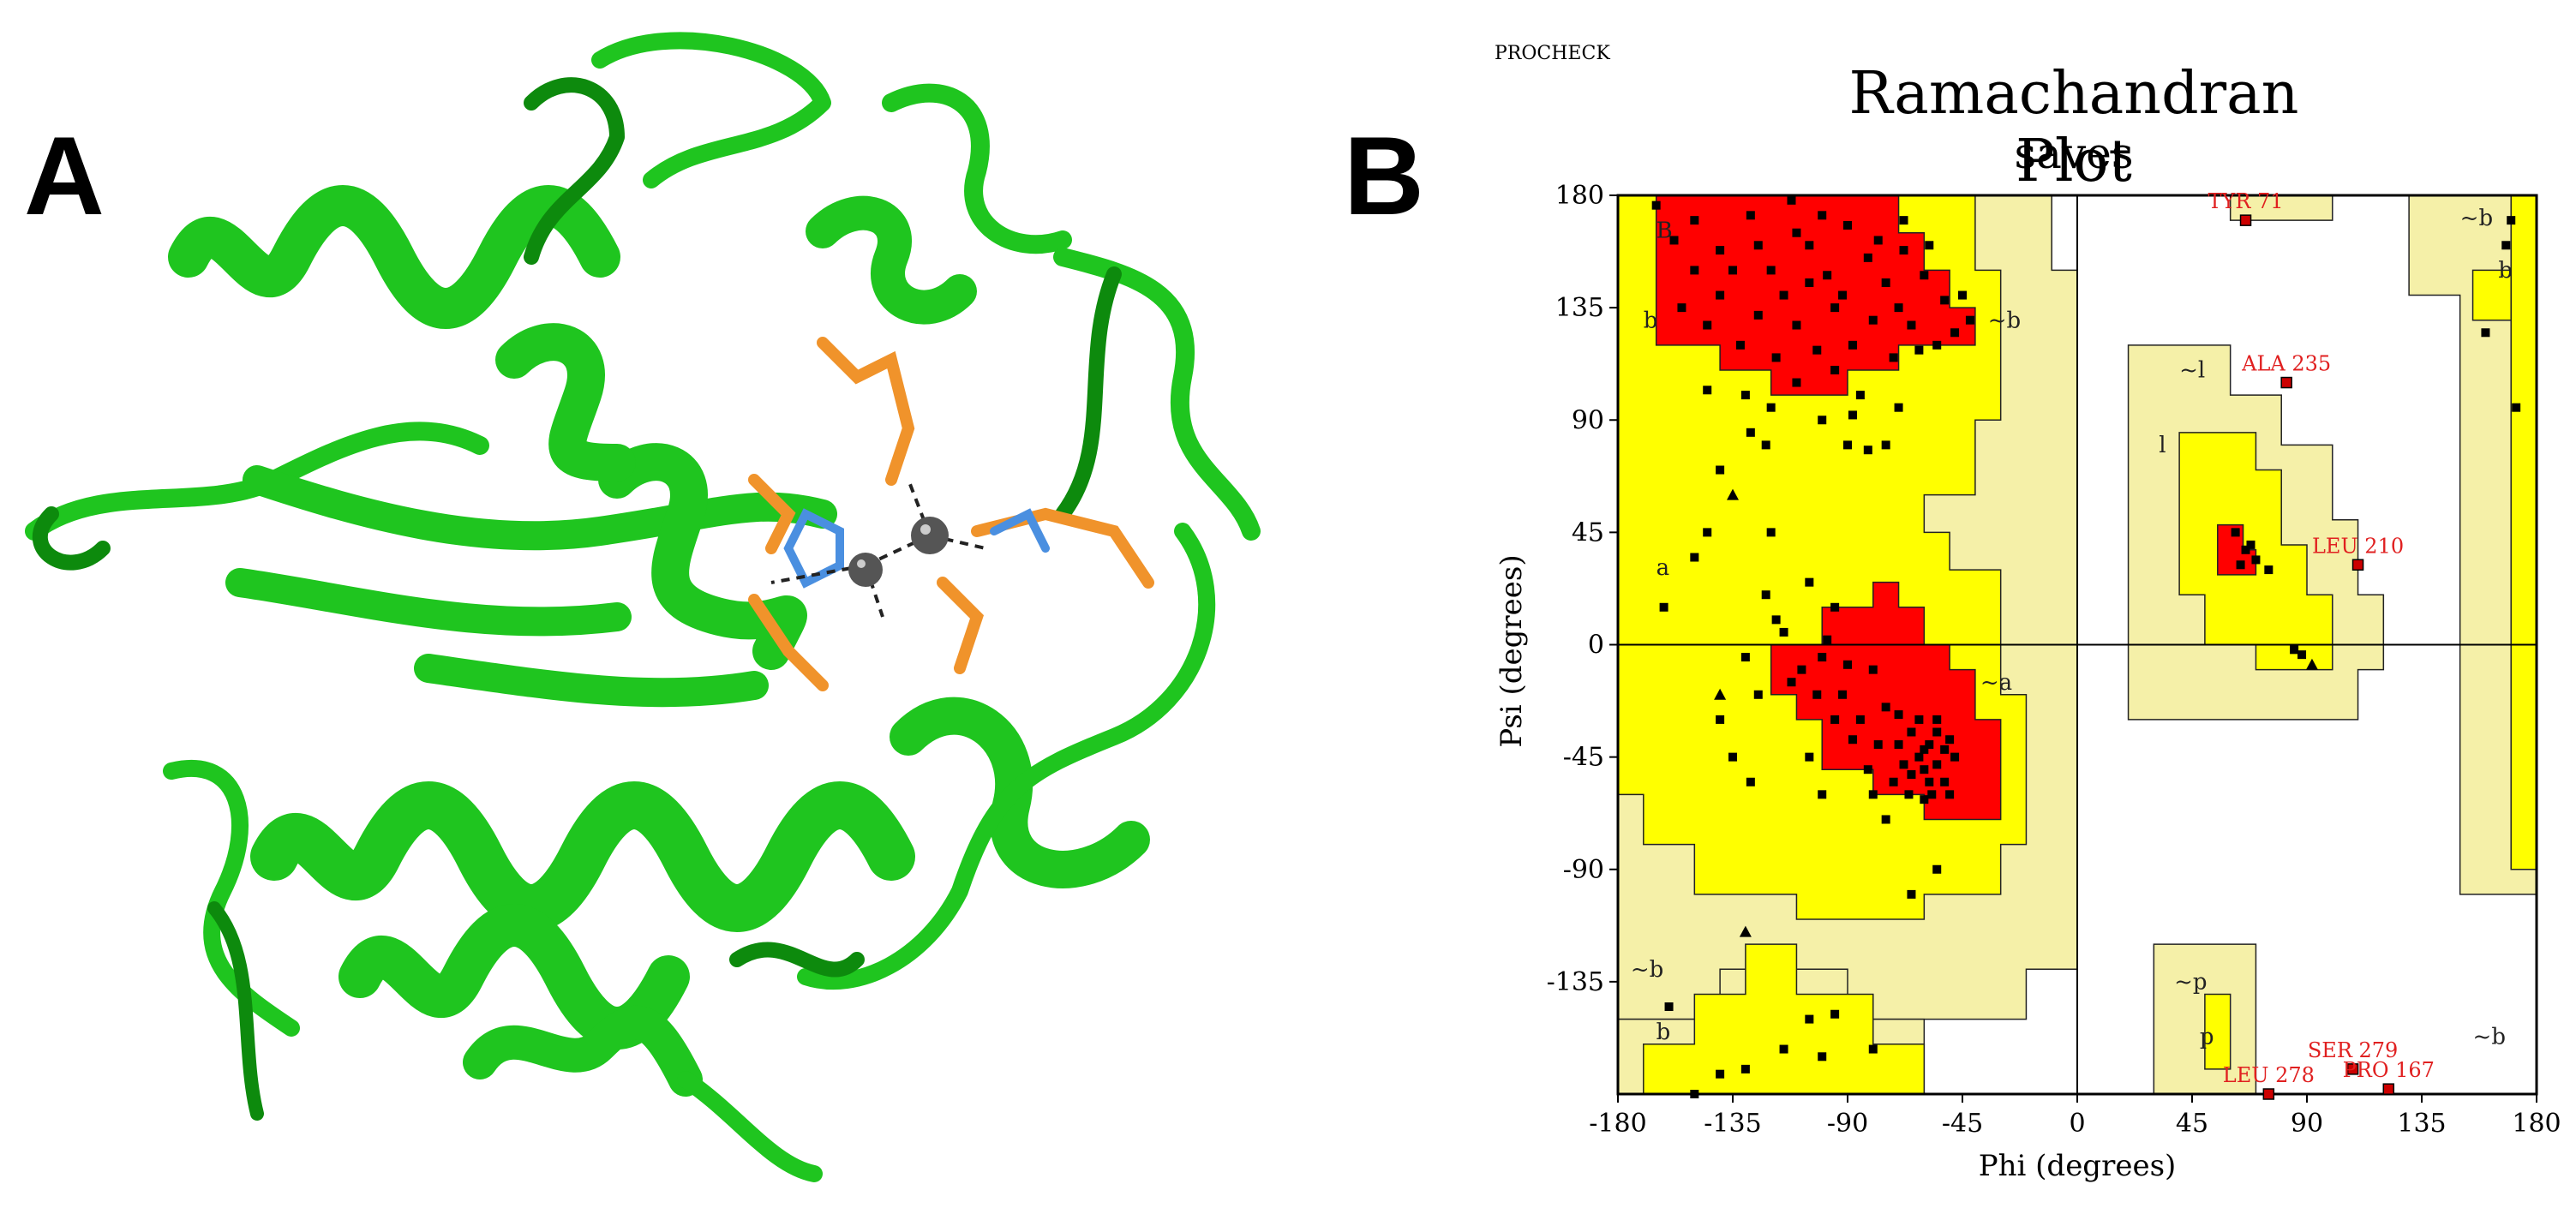 Image resolution: width=2576 pixels, height=1232 pixels. Describe the element at coordinates (2245, 201) in the screenshot. I see `outlier-label-0: TYR 71` at that location.